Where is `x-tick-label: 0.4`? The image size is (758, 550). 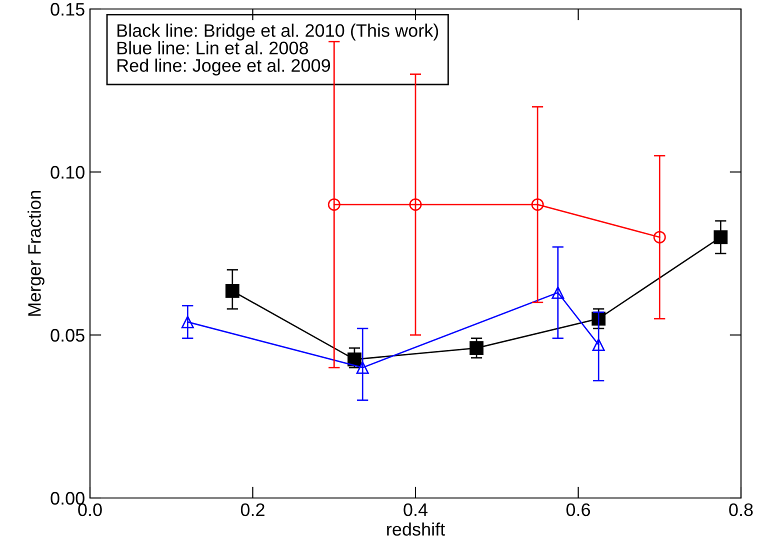
x-tick-label: 0.4 is located at coordinates (416, 509).